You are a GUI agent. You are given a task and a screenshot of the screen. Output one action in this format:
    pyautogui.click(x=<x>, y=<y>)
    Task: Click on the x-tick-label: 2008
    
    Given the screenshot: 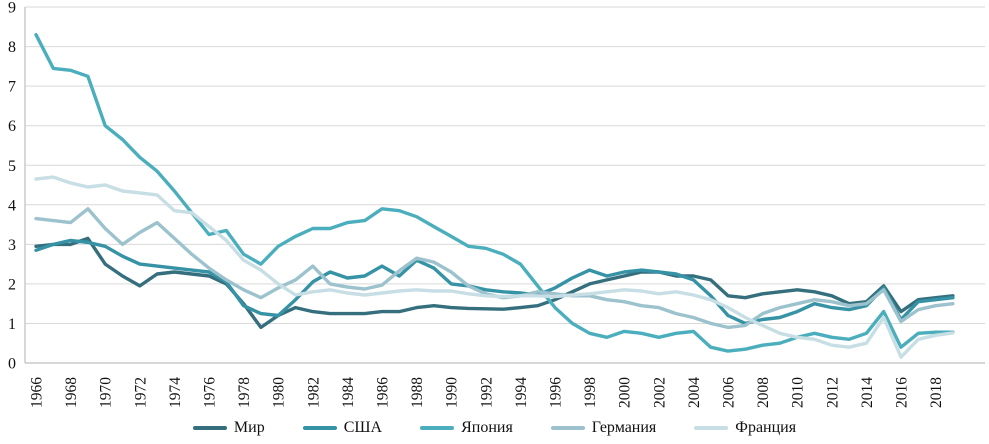 What is the action you would take?
    pyautogui.click(x=763, y=392)
    